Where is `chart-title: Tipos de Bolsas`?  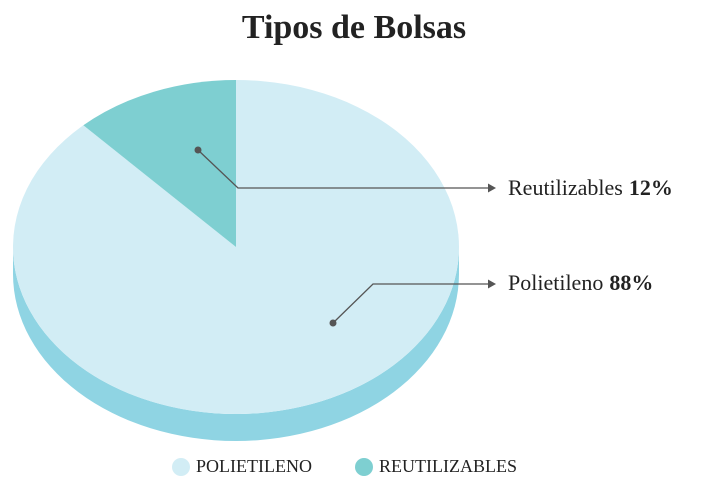 chart-title: Tipos de Bolsas is located at coordinates (354, 27).